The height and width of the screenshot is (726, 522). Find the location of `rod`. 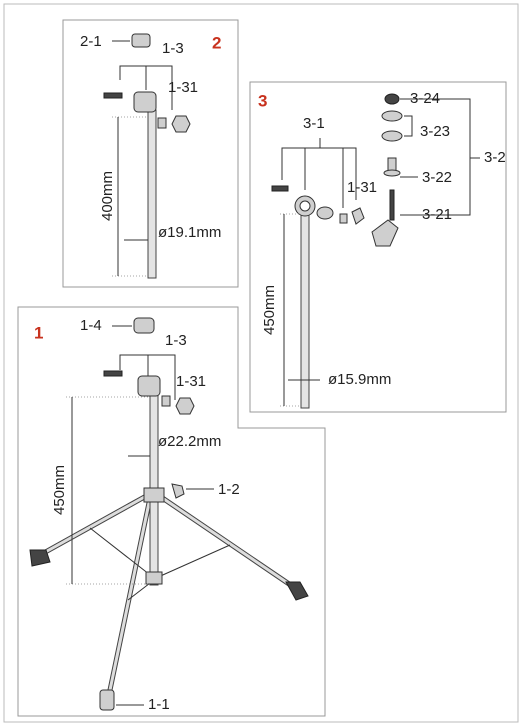

rod is located at coordinates (392, 205).